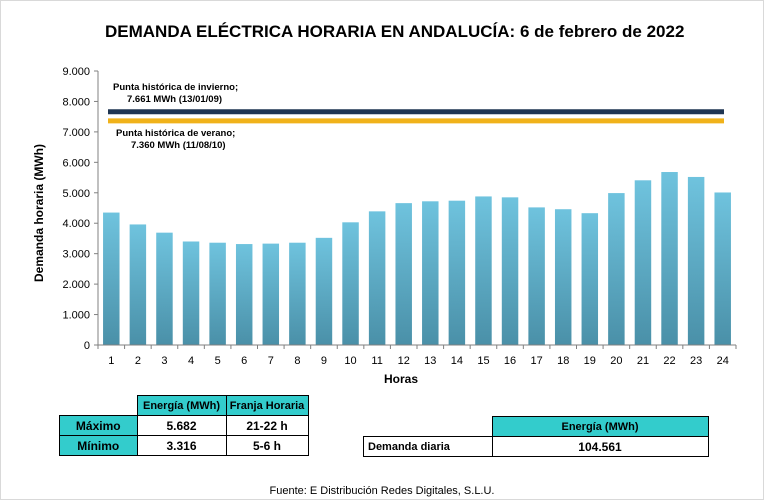  I want to click on y-tick-label: 6.000, so click(76, 163).